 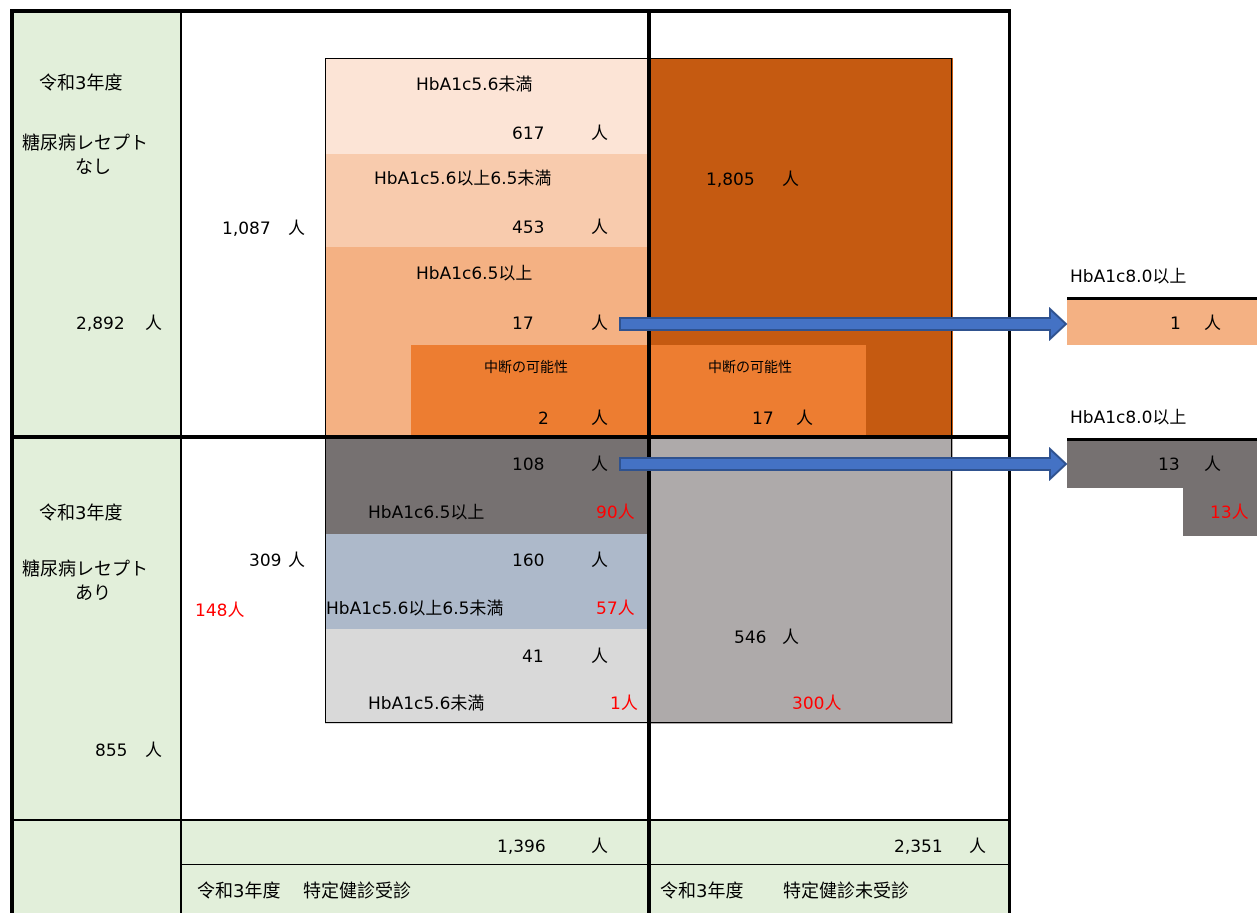 I want to click on callout-bottom-box, so click(x=1162, y=463).